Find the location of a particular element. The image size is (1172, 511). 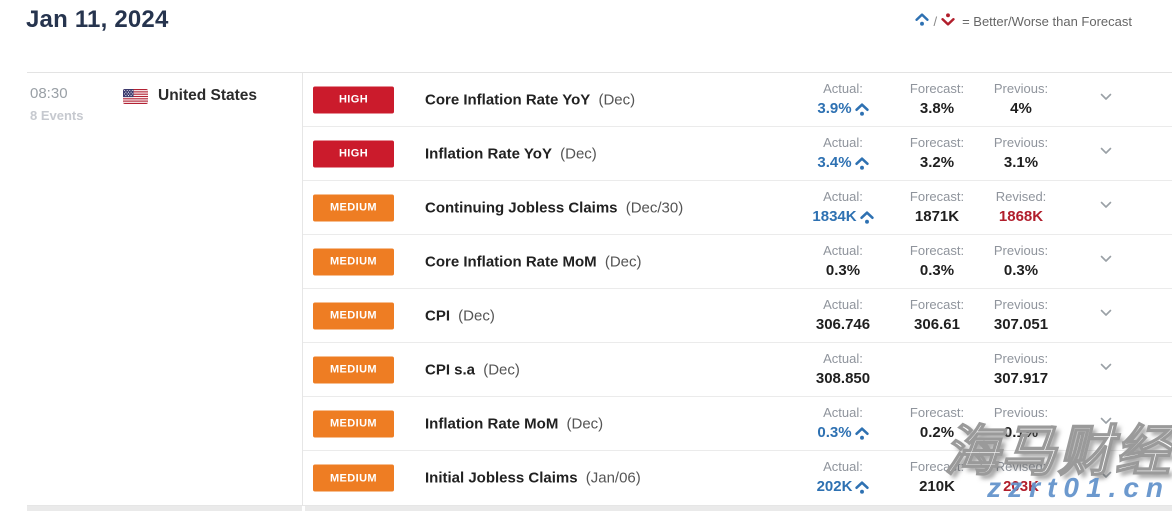

legend-text: = Better/Worse than Forecast is located at coordinates (1047, 21).